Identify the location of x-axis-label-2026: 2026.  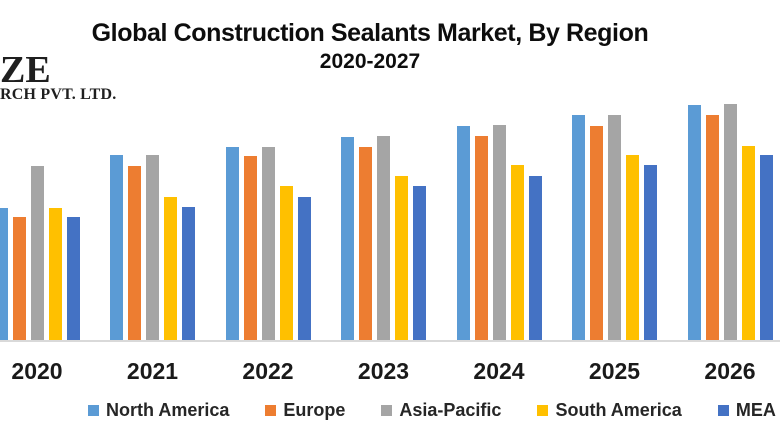
(730, 371).